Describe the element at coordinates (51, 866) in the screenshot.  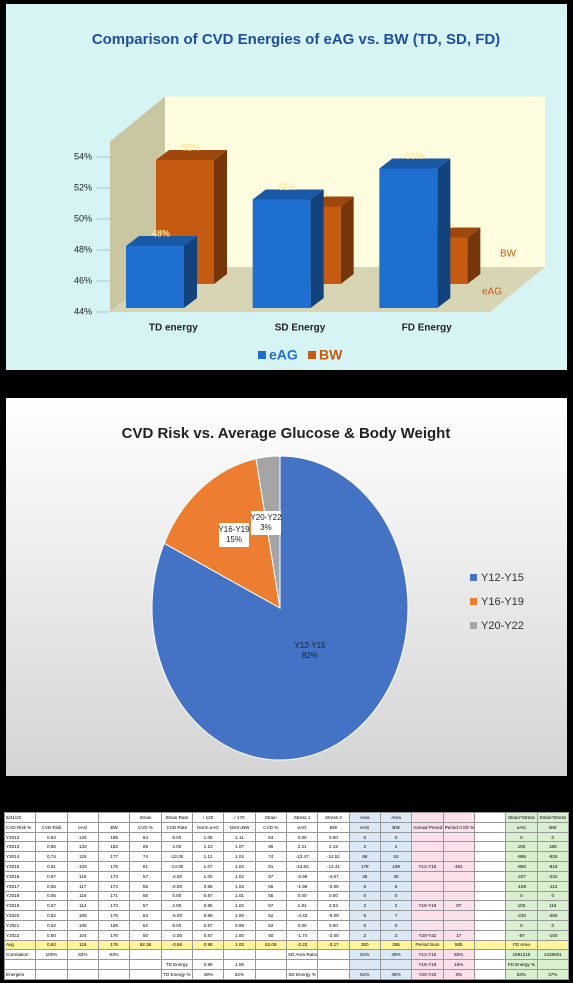
I see `table-cell: 0.81` at that location.